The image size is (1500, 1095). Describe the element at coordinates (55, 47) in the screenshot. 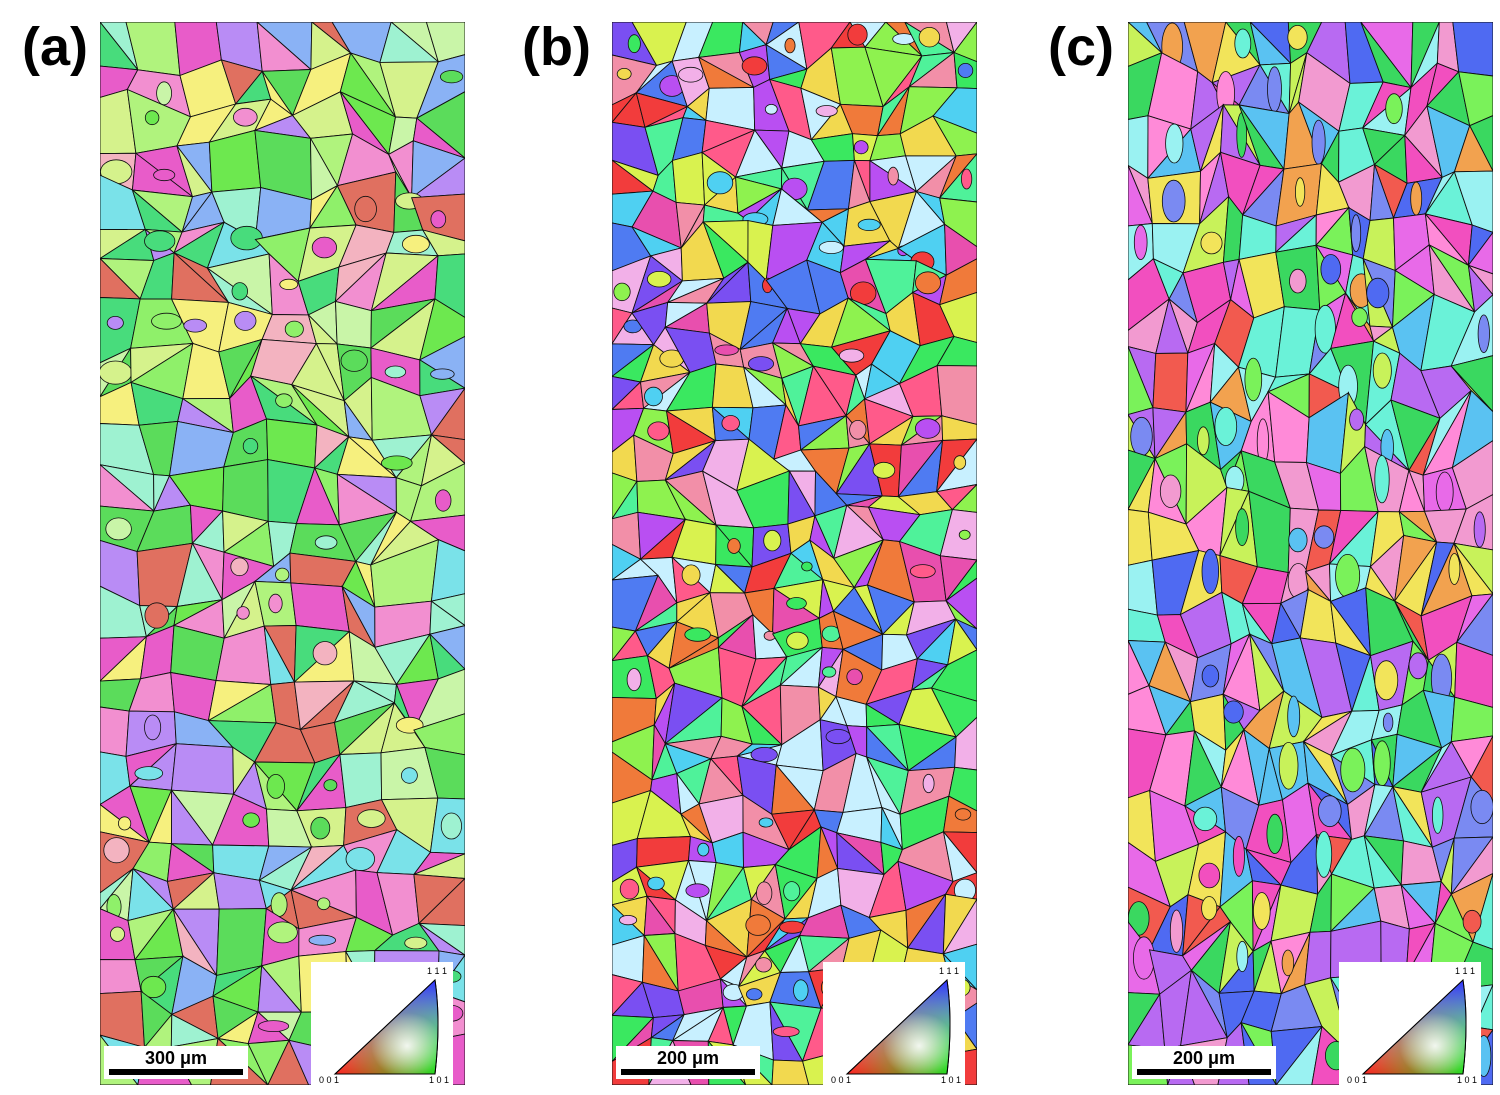

I see `panel-label-a: (a)` at that location.